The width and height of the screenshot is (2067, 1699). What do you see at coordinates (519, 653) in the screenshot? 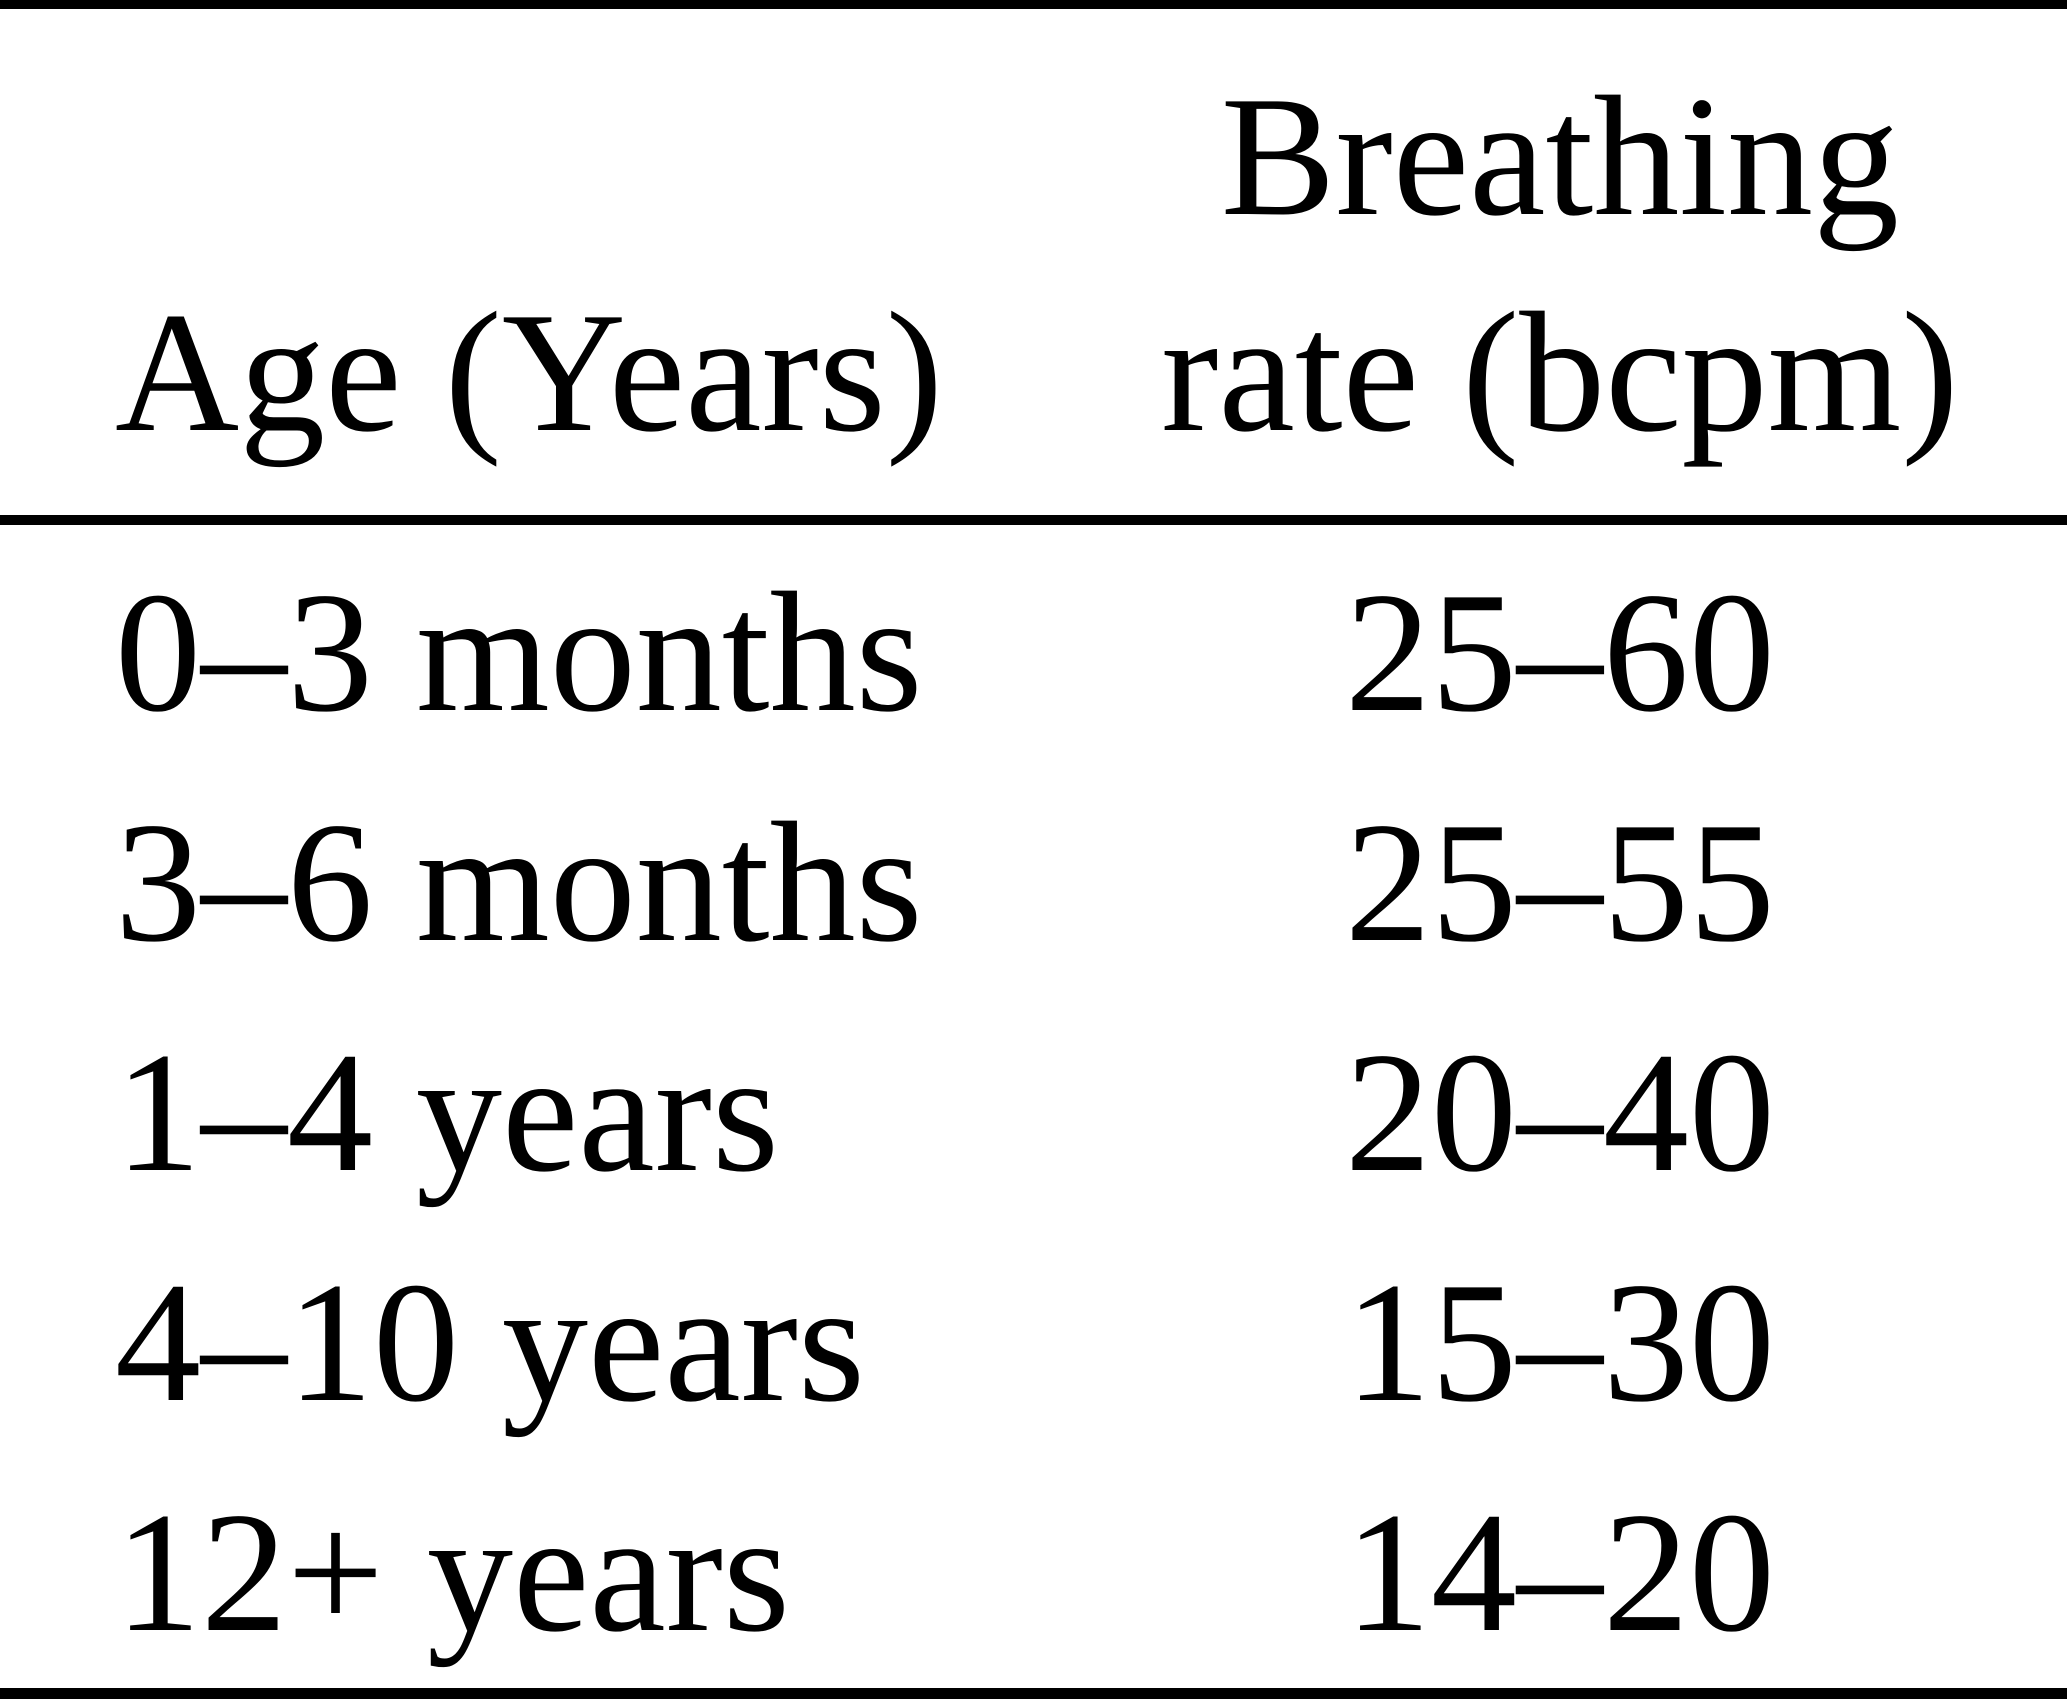
I see `age-cell: 0–3 months` at bounding box center [519, 653].